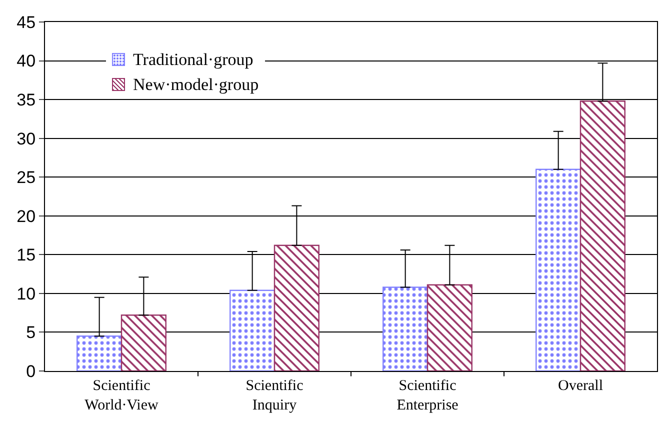  I want to click on y-tick-label: 15, so click(26, 255).